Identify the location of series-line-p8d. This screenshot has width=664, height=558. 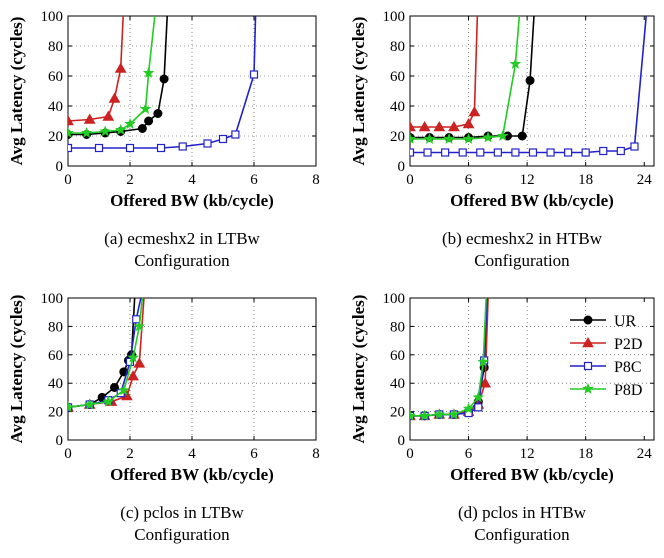
(465, 77).